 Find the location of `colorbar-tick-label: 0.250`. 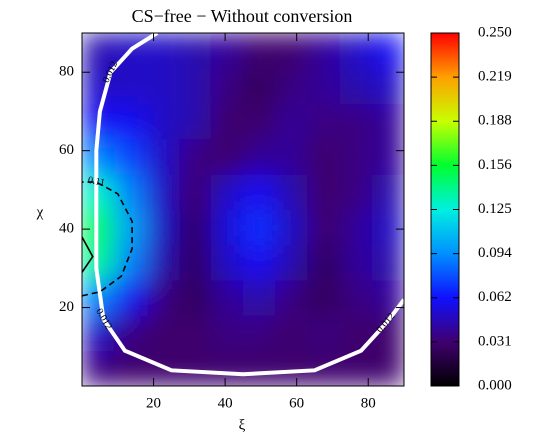

colorbar-tick-label: 0.250 is located at coordinates (495, 32).